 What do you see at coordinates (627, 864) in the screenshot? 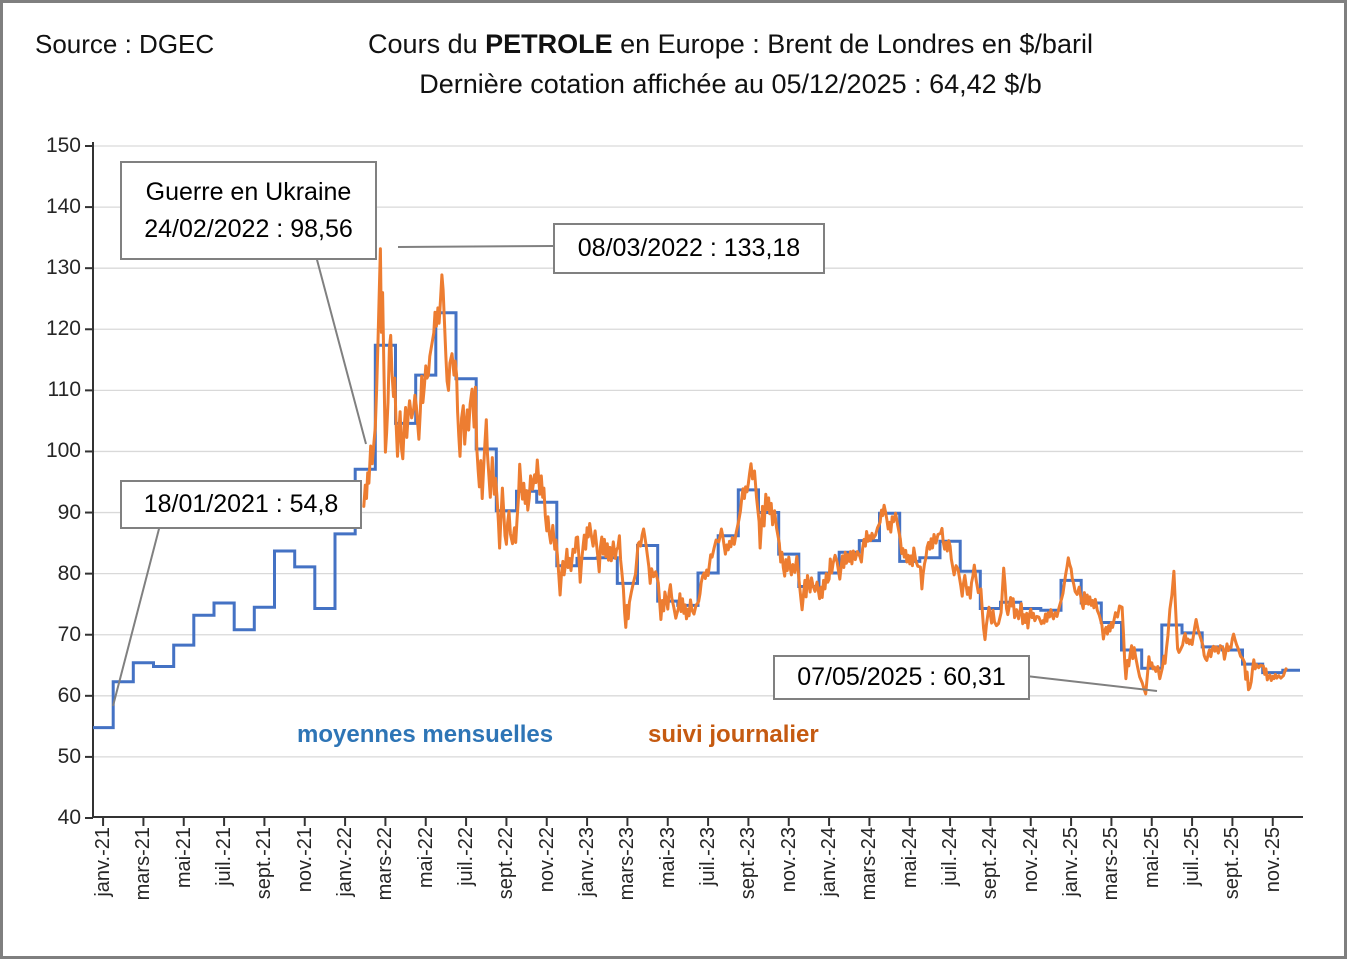
I see `x-axis-label-mars-23: mars-23` at bounding box center [627, 864].